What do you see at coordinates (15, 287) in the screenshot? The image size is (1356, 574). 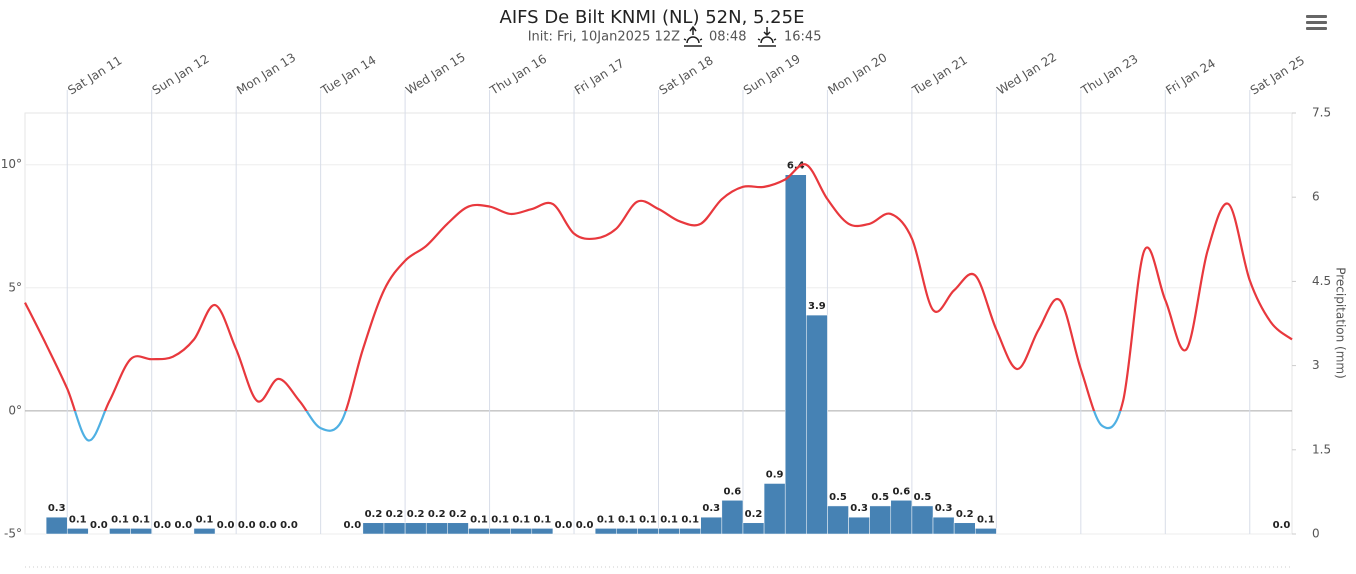 I see `y-tick-label: 5°` at bounding box center [15, 287].